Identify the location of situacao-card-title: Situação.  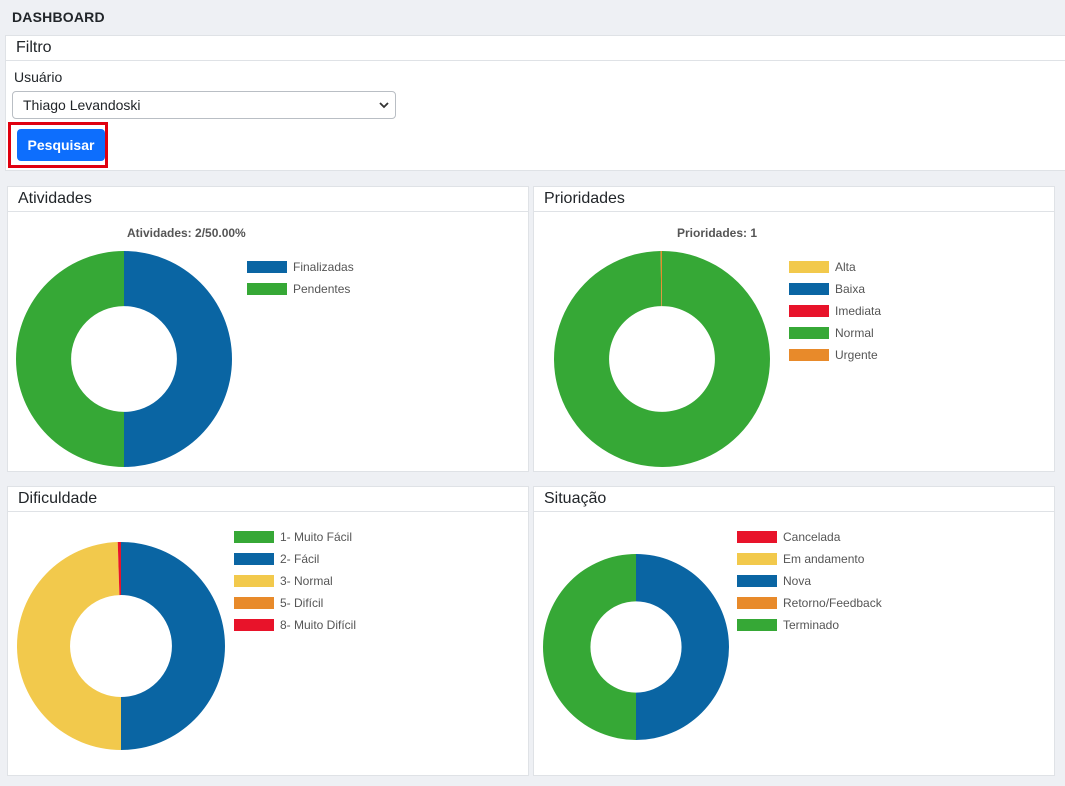
(794, 499).